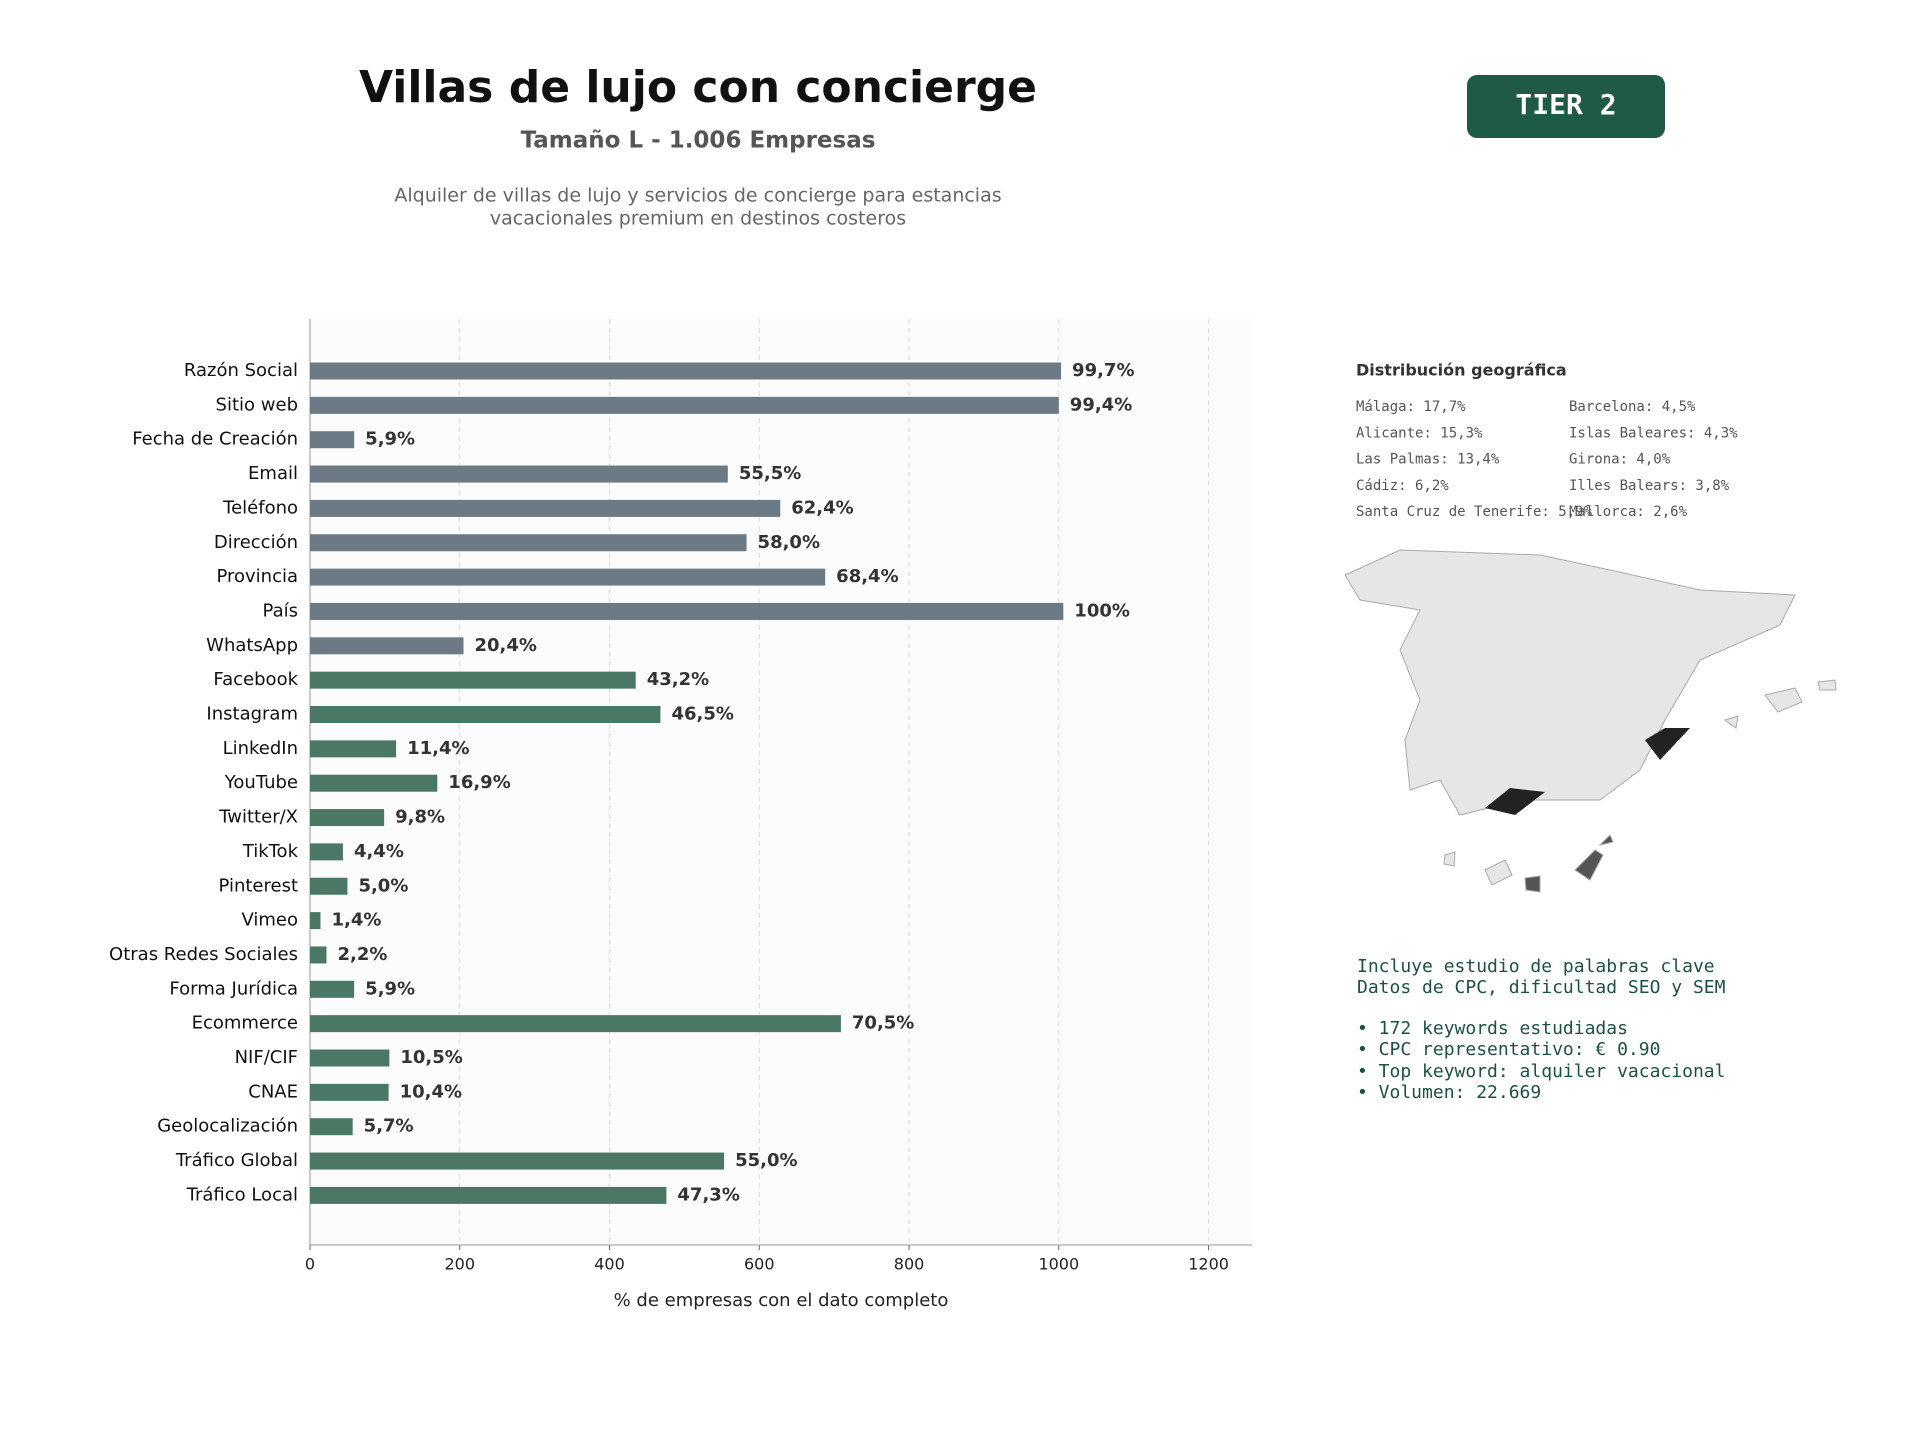  I want to click on value-label: 20,4%, so click(506, 645).